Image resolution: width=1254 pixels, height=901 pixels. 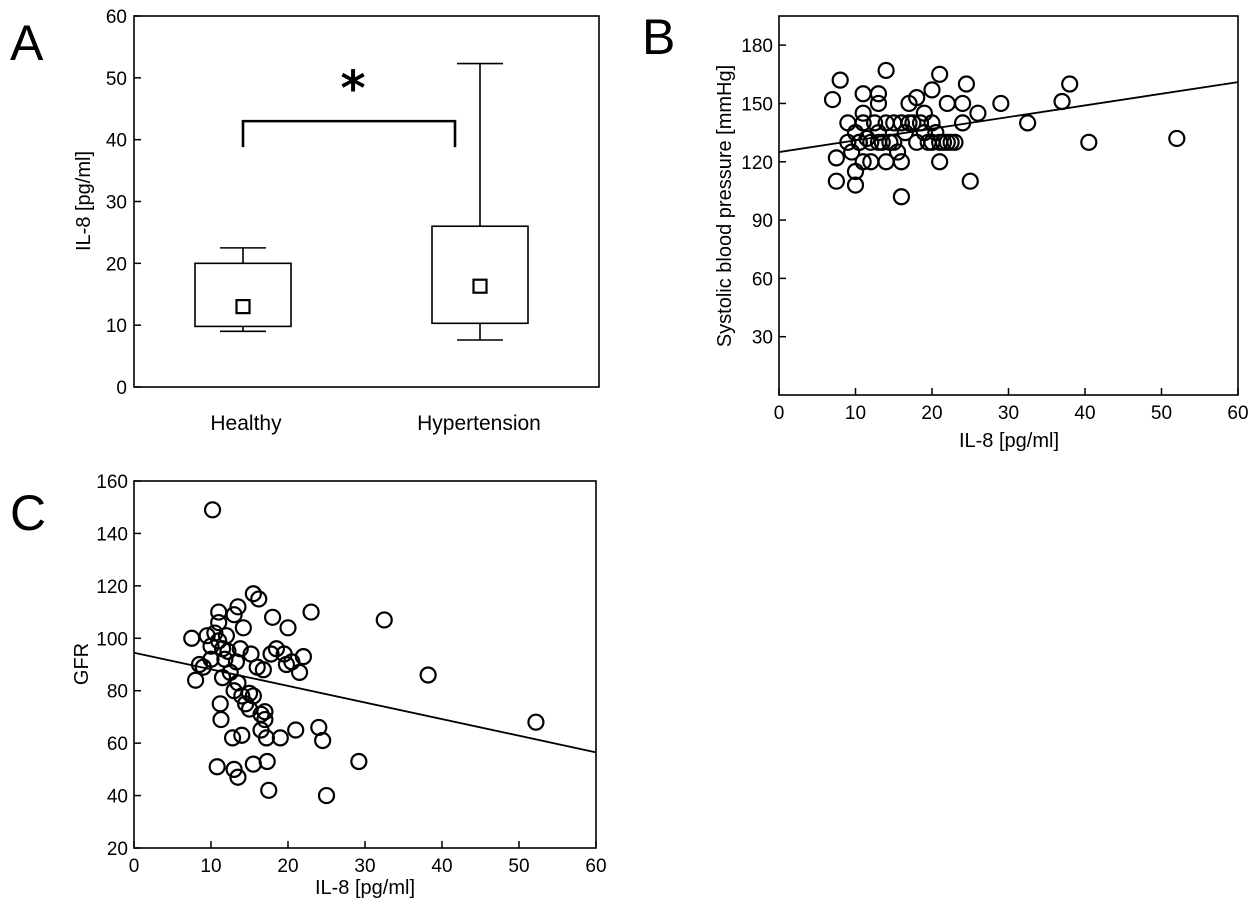 I want to click on panel-letter-a: A, so click(x=27, y=43).